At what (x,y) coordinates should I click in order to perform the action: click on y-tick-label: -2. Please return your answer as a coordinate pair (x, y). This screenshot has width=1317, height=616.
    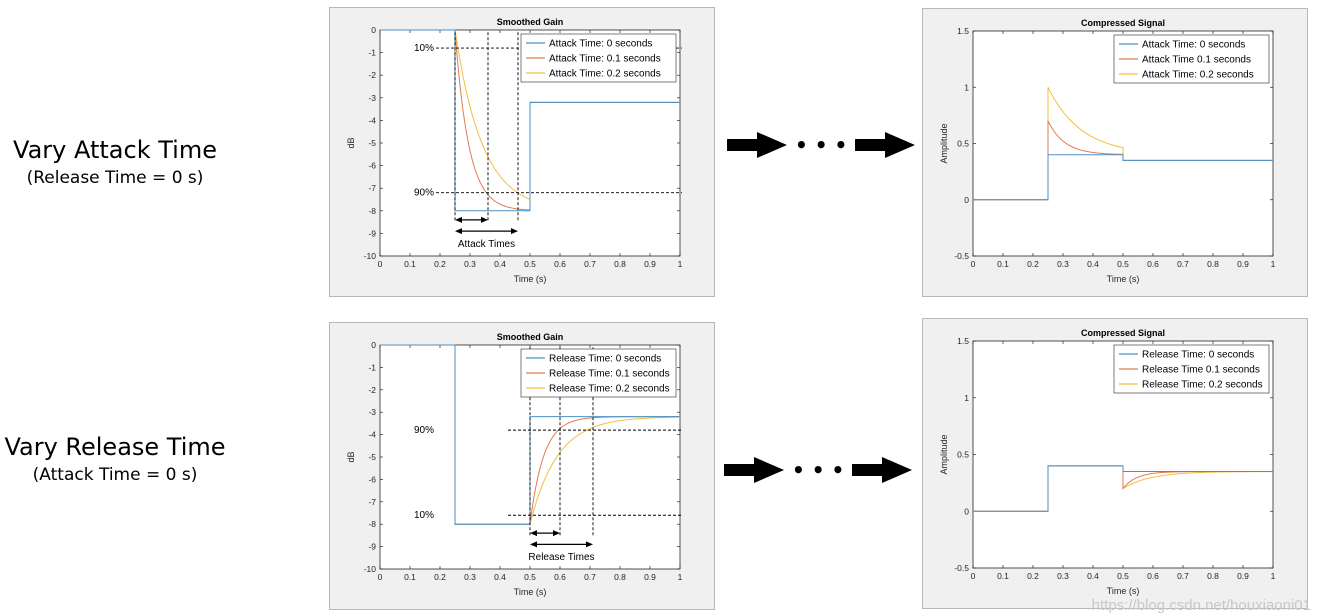
    Looking at the image, I should click on (372, 75).